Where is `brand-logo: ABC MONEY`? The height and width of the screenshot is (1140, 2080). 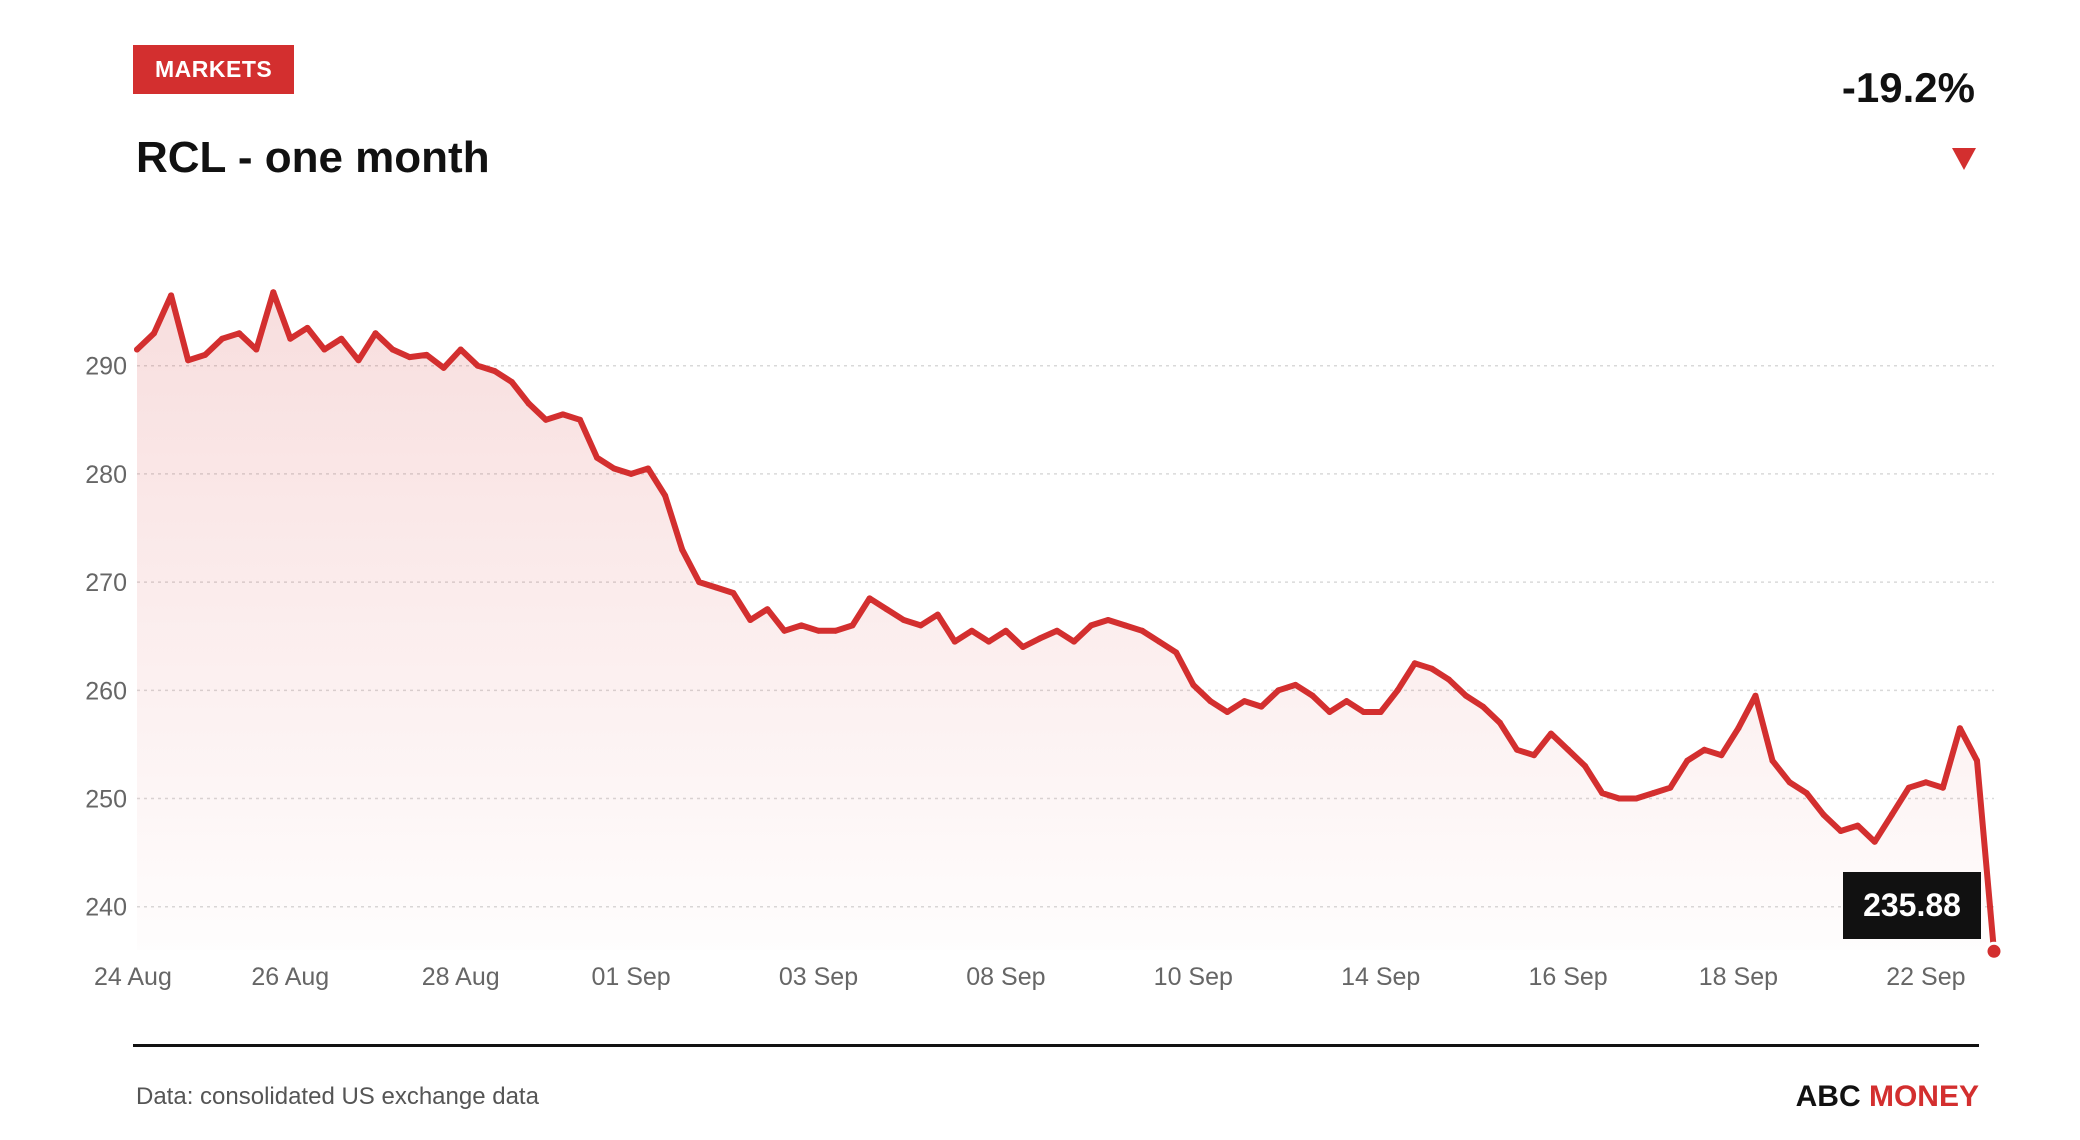 brand-logo: ABC MONEY is located at coordinates (1887, 1097).